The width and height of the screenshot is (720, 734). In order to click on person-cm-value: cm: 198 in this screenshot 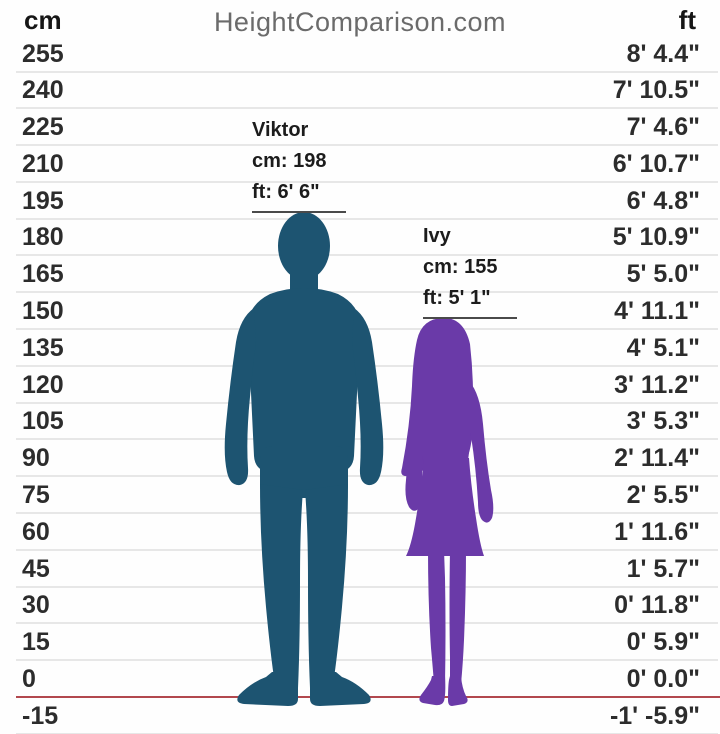, I will do `click(289, 161)`.